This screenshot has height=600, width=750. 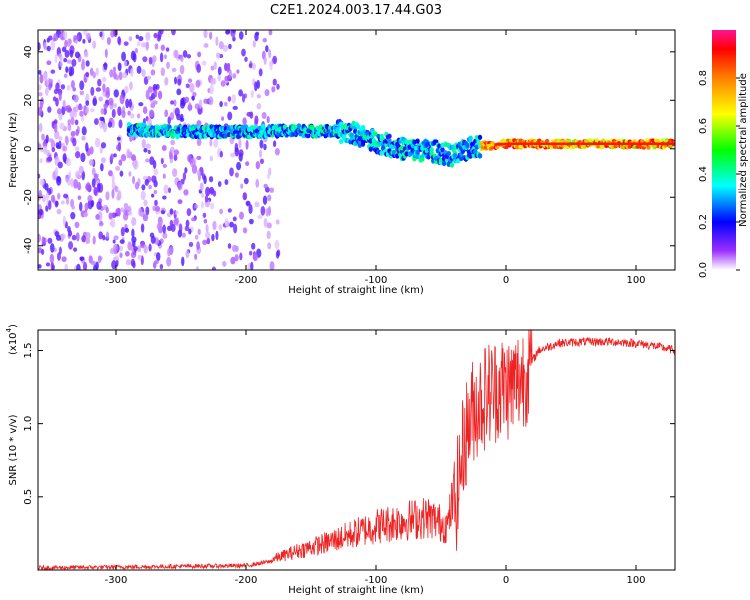 What do you see at coordinates (12, 339) in the screenshot?
I see `snr-scale-label: (x104)` at bounding box center [12, 339].